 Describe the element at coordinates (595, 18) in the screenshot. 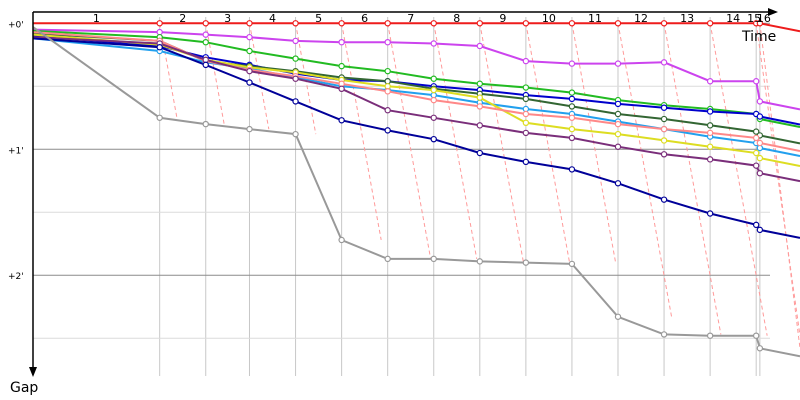

I see `x-tick-label: 11` at that location.